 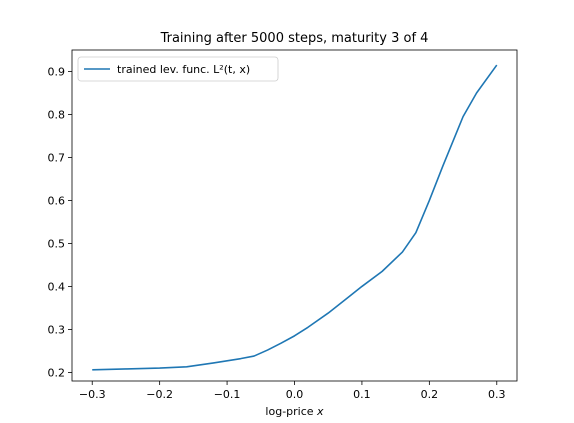 What do you see at coordinates (295, 394) in the screenshot?
I see `x-tick-label: 0.0` at bounding box center [295, 394].